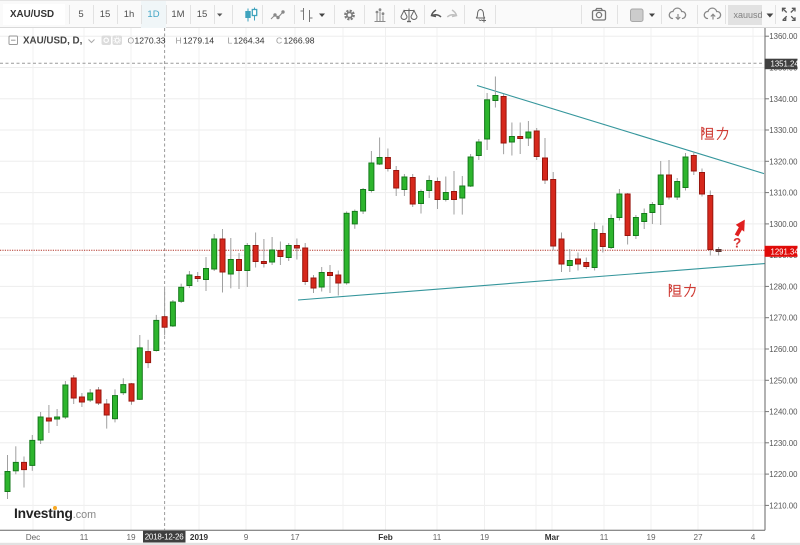 Image resolution: width=800 pixels, height=545 pixels. Describe the element at coordinates (131, 41) in the screenshot. I see `svg-text: O` at that location.